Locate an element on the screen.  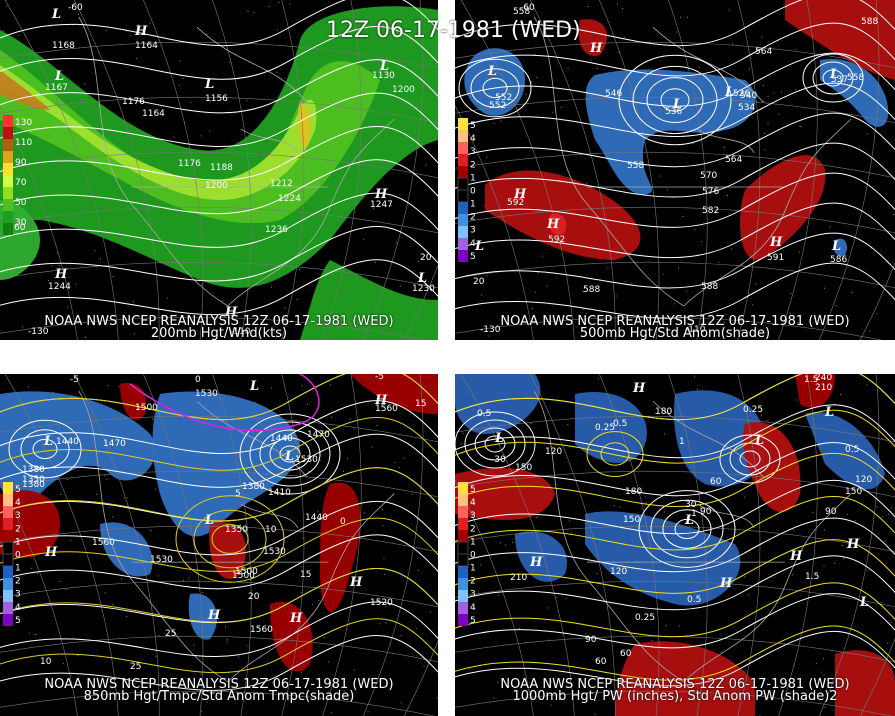
contour-label: 1520 is located at coordinates (381, 603).